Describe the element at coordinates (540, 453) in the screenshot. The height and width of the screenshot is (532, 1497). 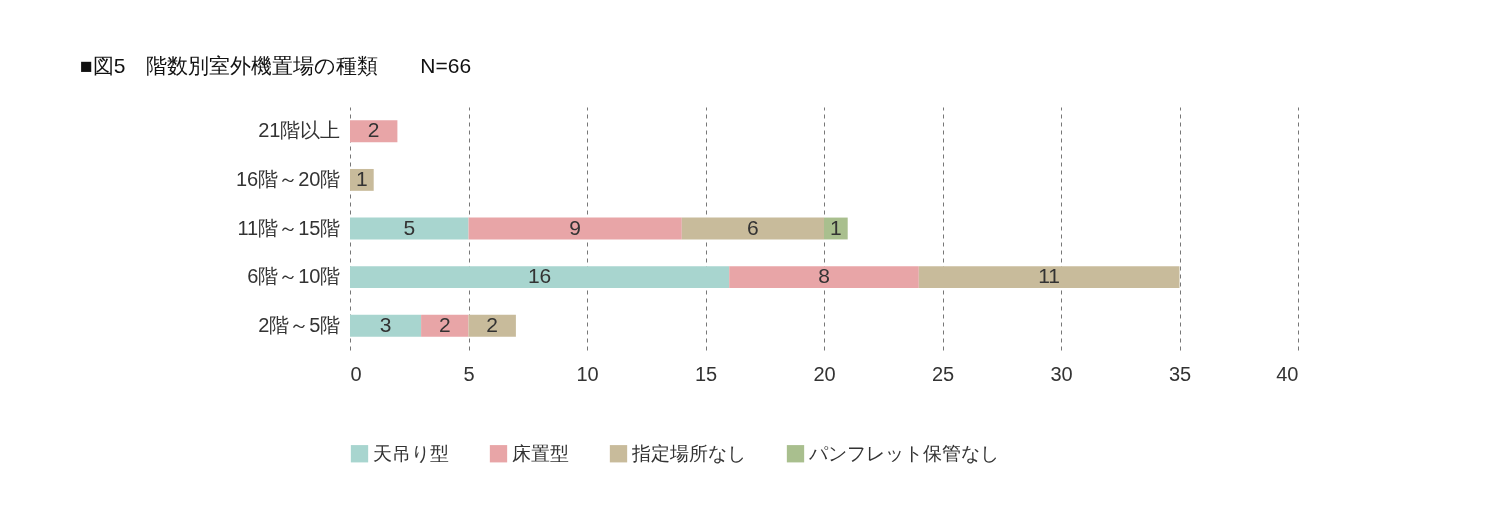
I see `legend-label: 床置型` at that location.